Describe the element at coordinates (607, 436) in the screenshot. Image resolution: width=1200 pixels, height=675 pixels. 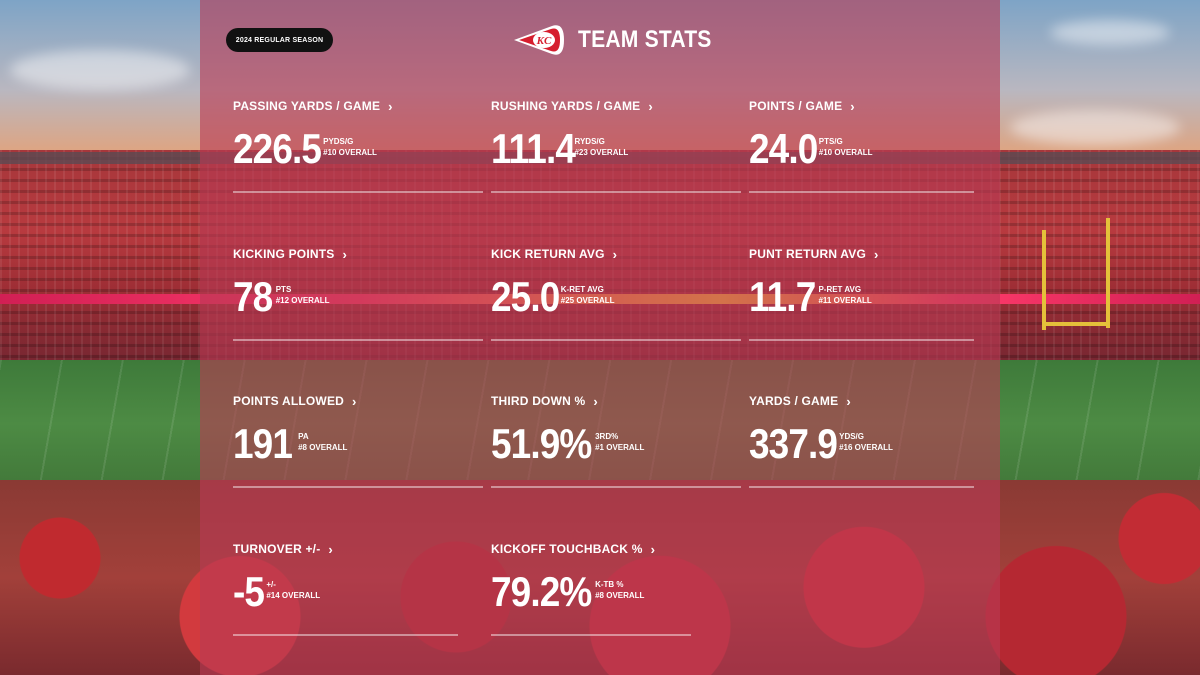
I see `stat-unit: 3RD%` at that location.